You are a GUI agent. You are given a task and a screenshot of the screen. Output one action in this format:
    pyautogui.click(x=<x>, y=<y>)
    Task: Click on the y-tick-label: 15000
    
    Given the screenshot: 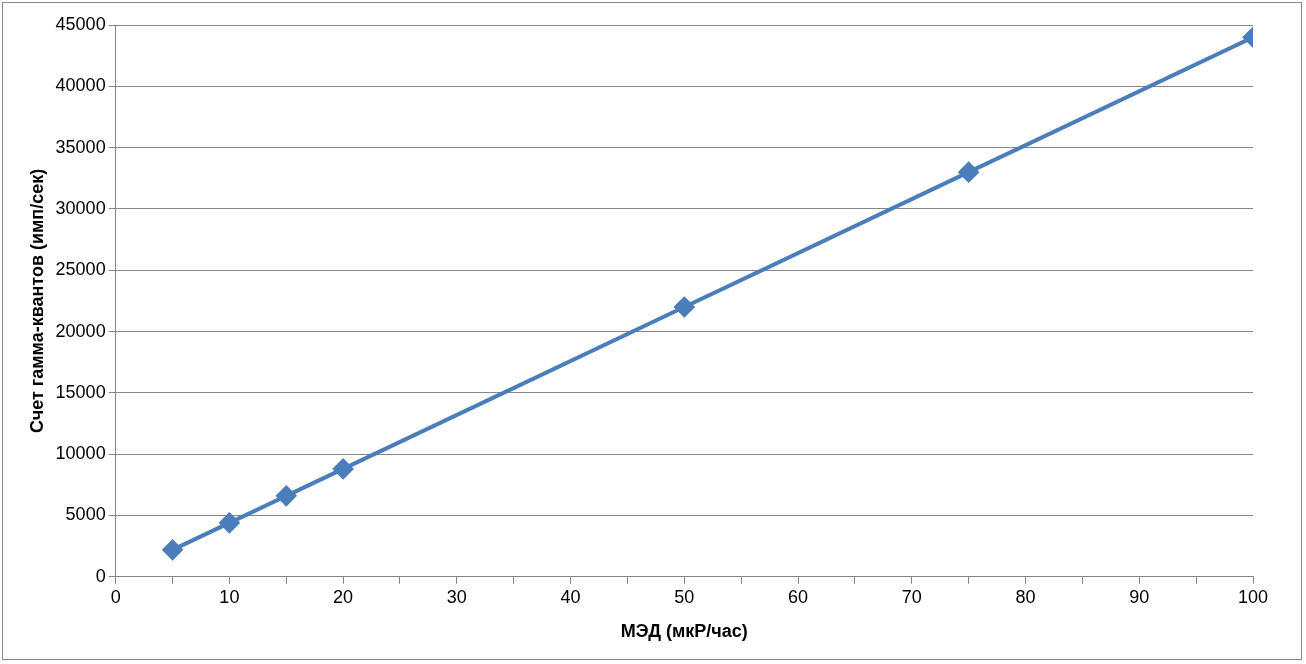 What is the action you would take?
    pyautogui.click(x=80, y=391)
    